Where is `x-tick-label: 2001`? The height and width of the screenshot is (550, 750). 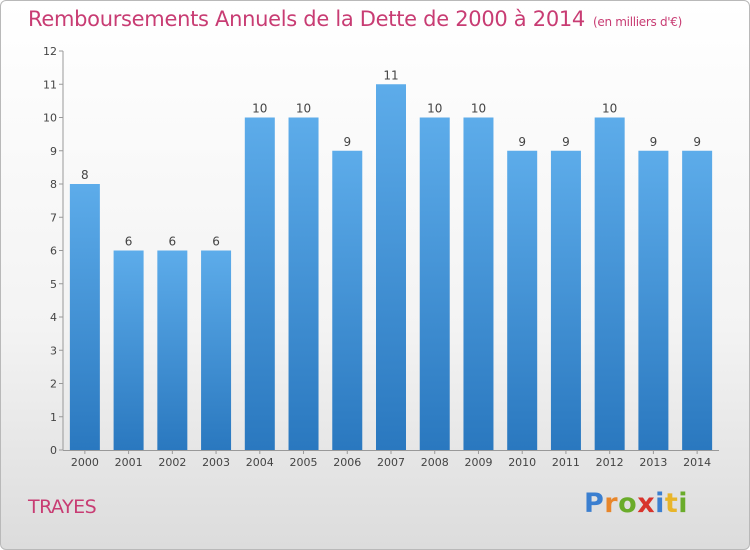 x-tick-label: 2001 is located at coordinates (129, 462).